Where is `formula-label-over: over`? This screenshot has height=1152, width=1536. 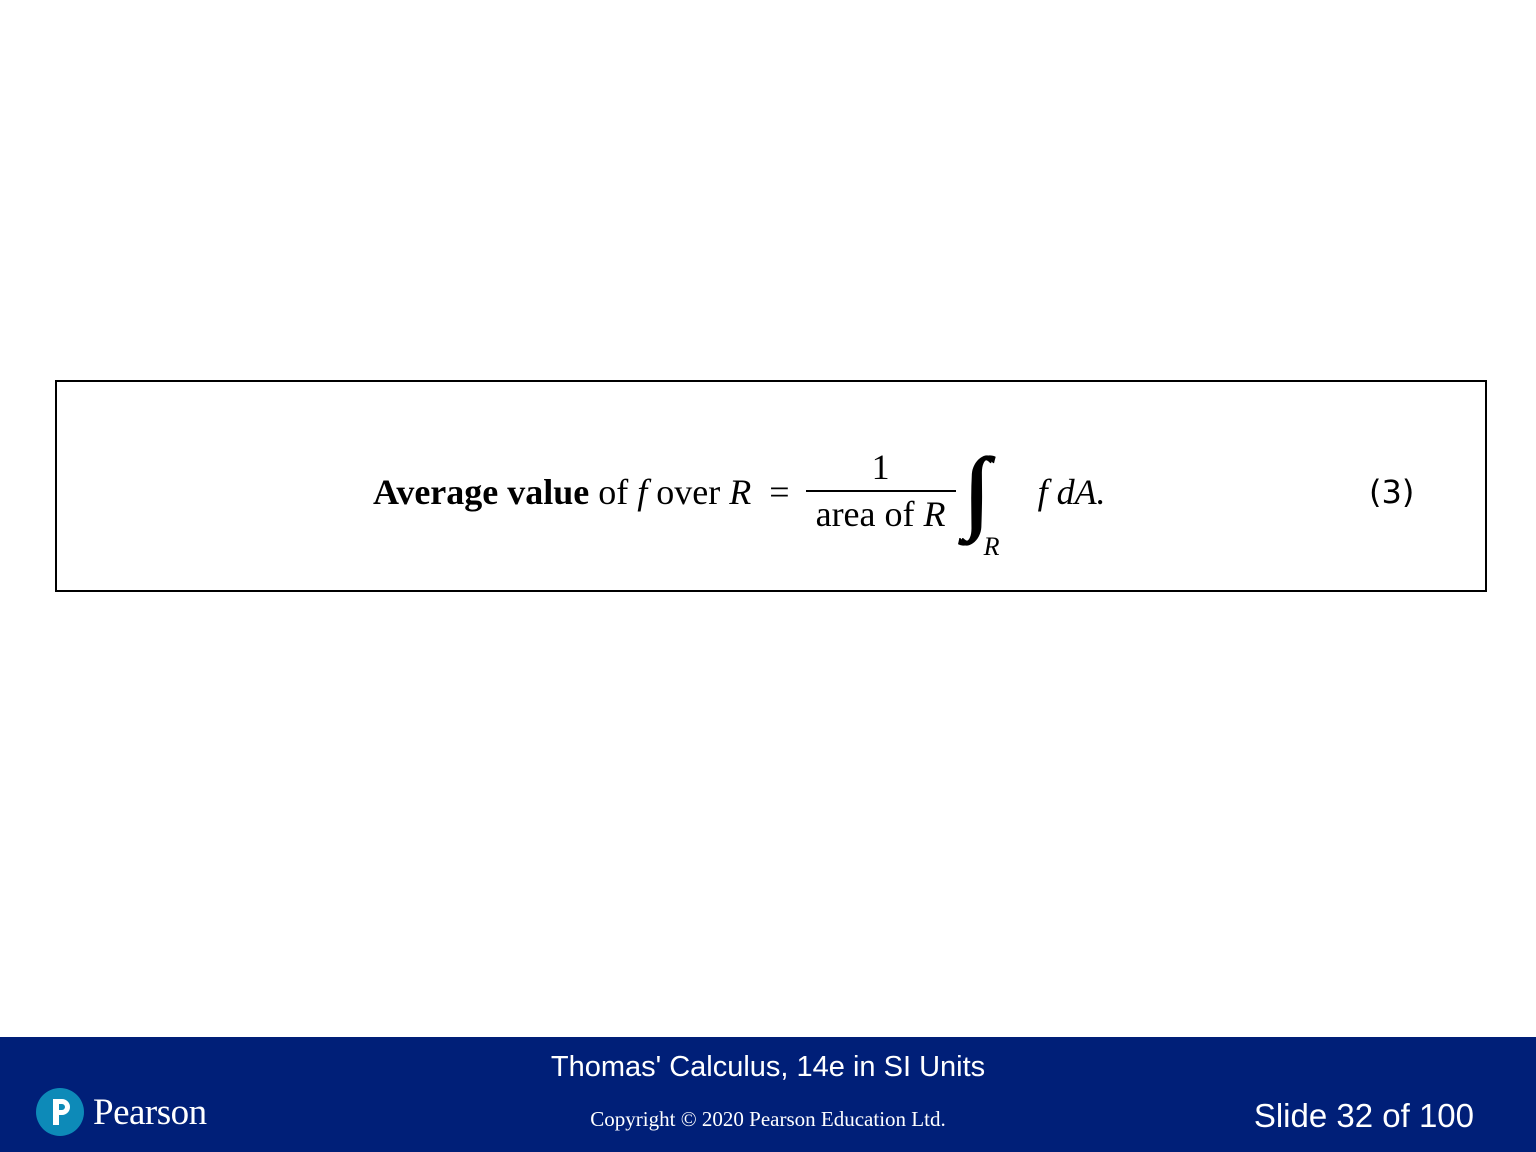 formula-label-over: over is located at coordinates (688, 492).